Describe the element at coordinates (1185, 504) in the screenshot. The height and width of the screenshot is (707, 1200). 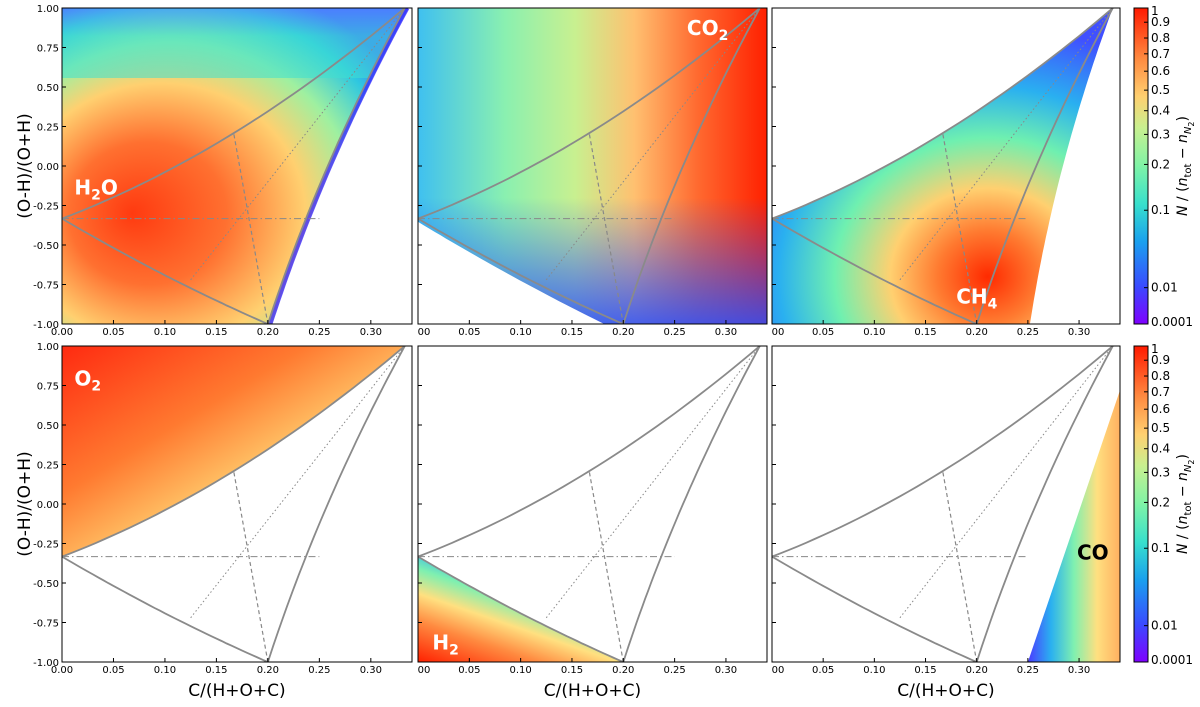
I see `colorbar-label: N / (ntot − nN2)` at that location.